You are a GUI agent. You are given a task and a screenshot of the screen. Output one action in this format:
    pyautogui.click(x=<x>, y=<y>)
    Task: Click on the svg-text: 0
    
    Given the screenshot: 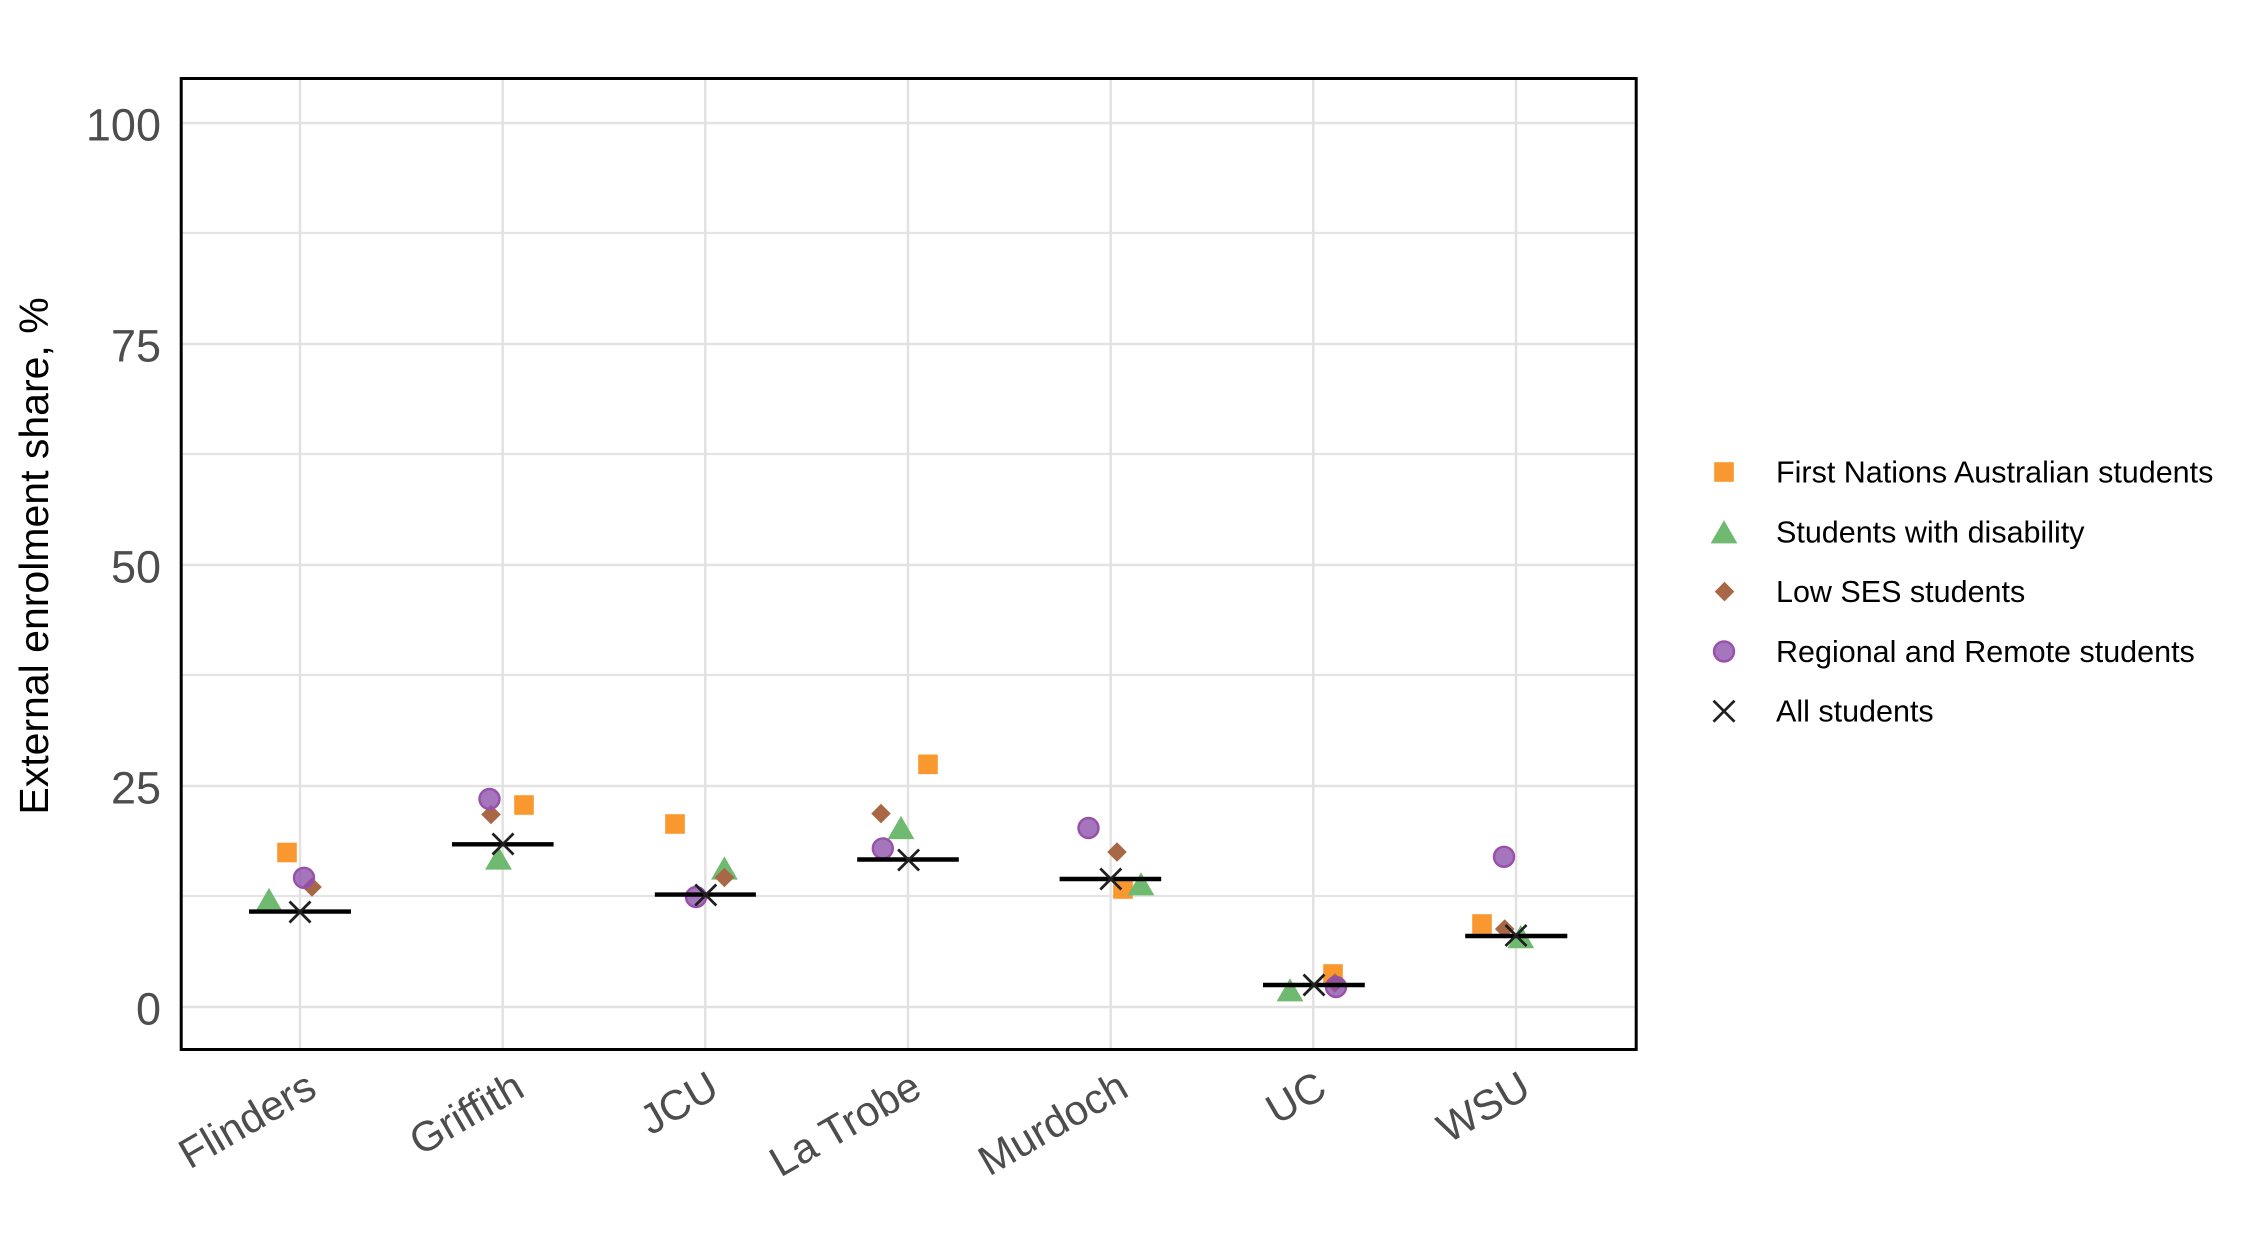 What is the action you would take?
    pyautogui.click(x=148, y=1009)
    